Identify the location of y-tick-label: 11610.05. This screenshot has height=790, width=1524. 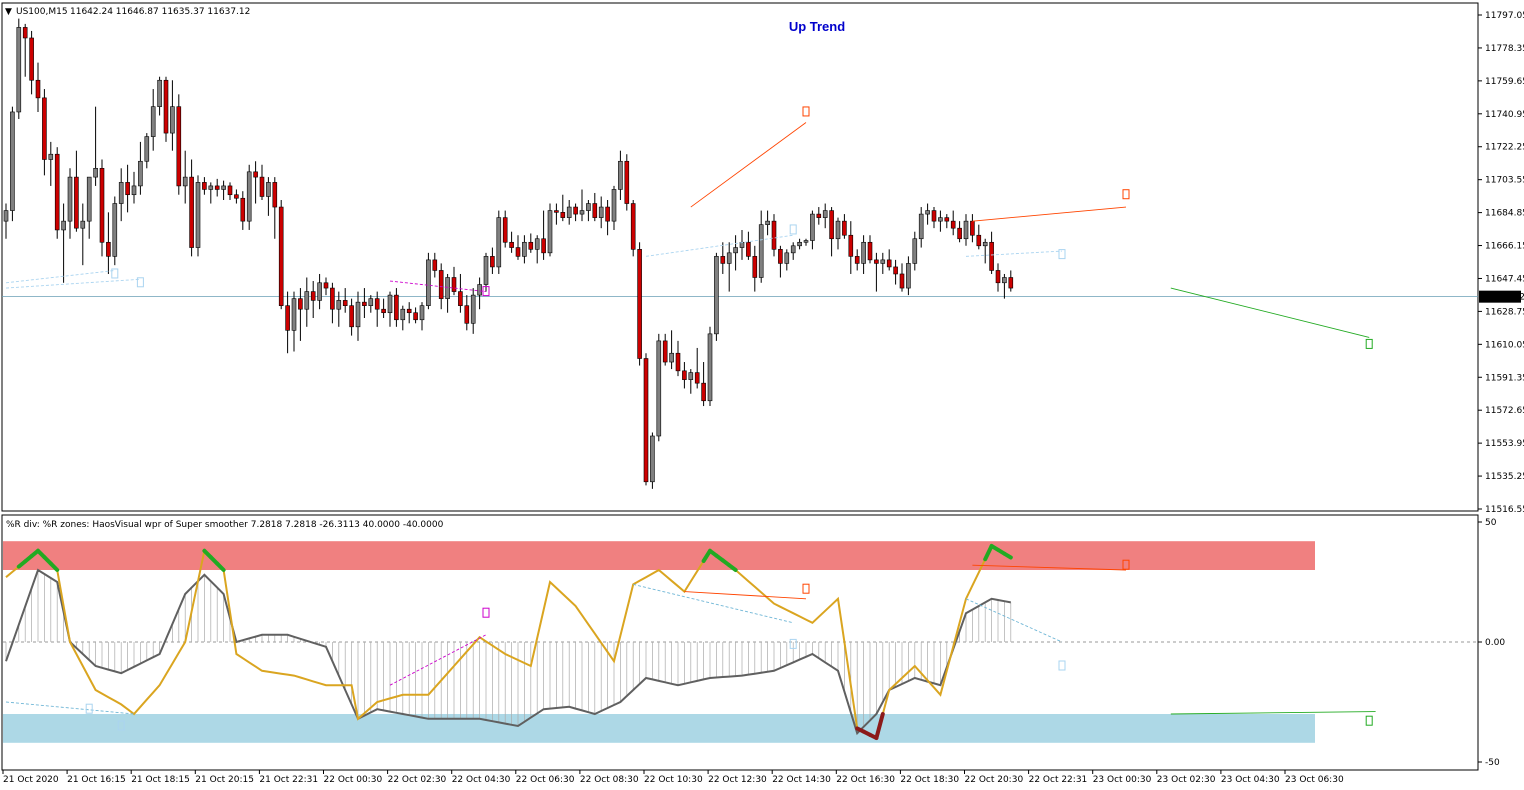
(1504, 345).